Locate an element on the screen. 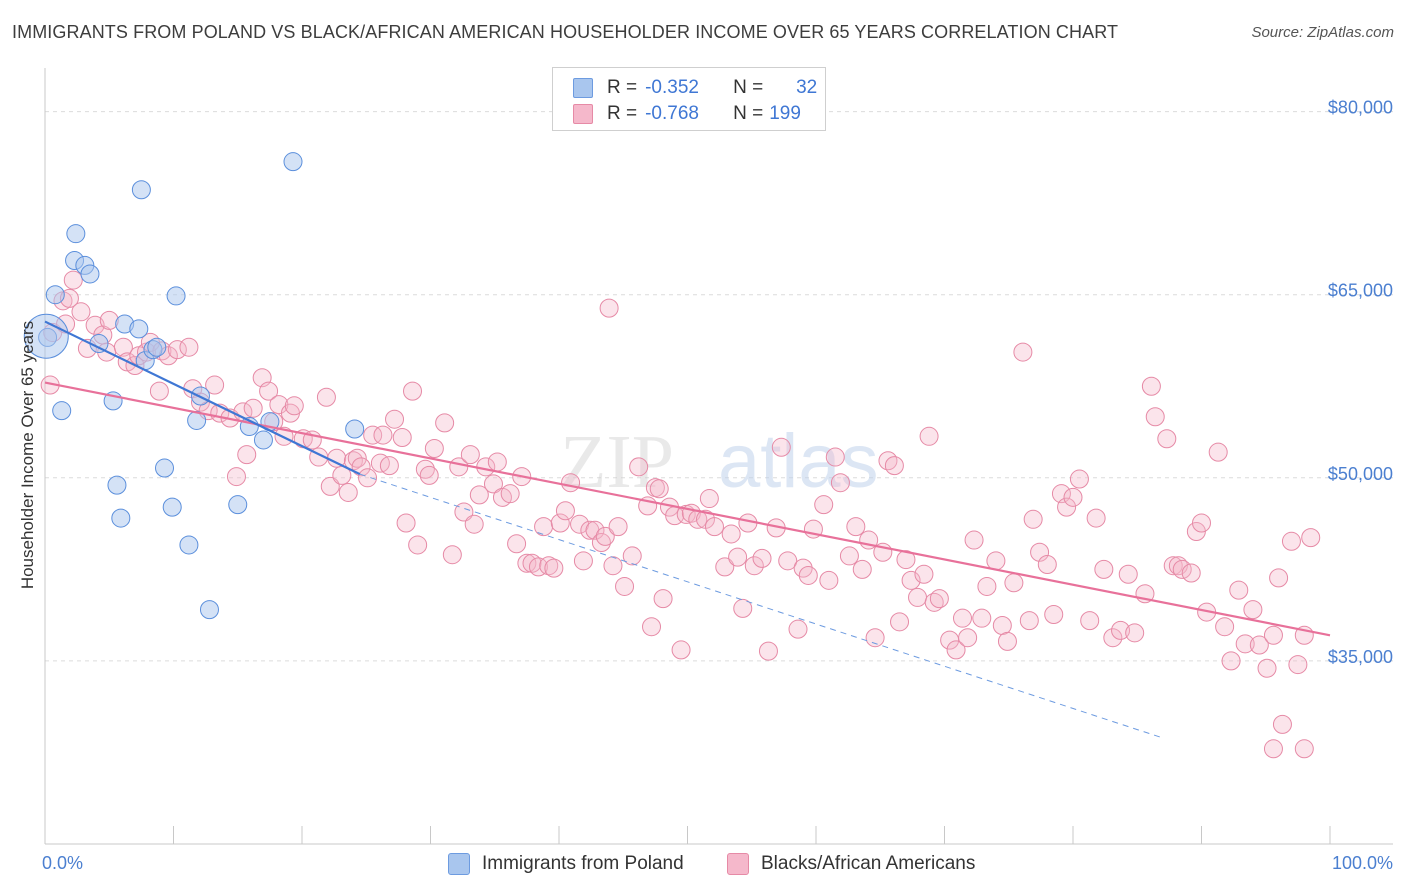 The height and width of the screenshot is (892, 1406). bottom-legend-black: Blacks/African Americans is located at coordinates (851, 864).